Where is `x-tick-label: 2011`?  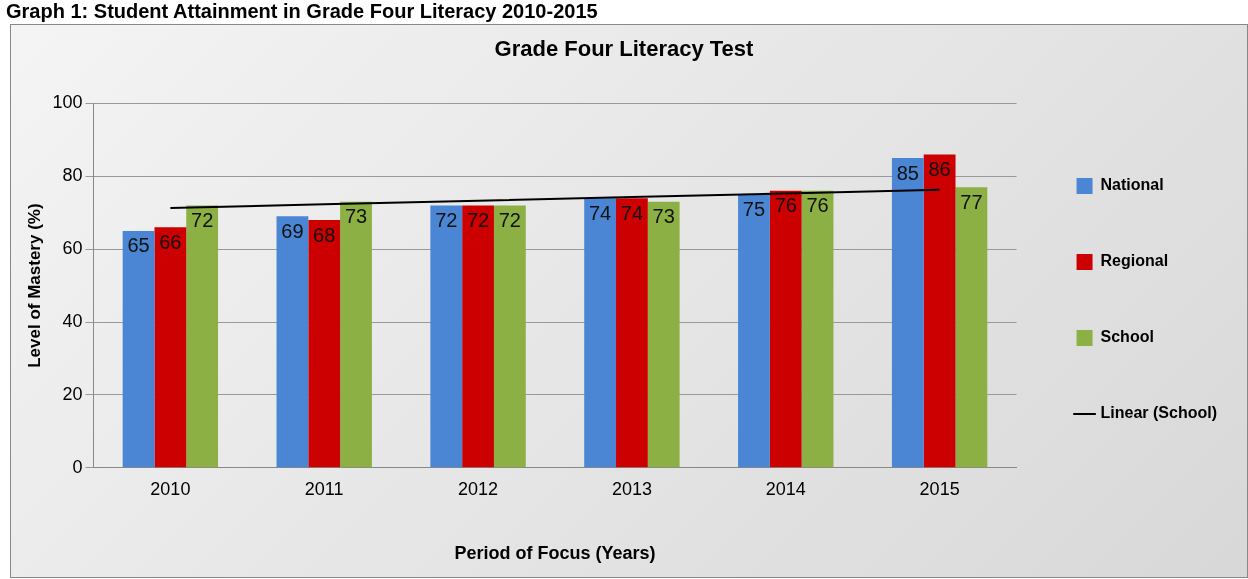
x-tick-label: 2011 is located at coordinates (324, 488).